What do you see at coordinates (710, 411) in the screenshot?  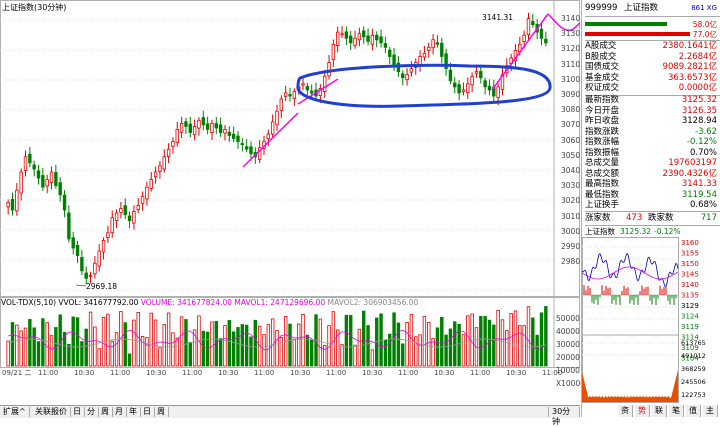 I see `sidebar-tab: 主` at bounding box center [710, 411].